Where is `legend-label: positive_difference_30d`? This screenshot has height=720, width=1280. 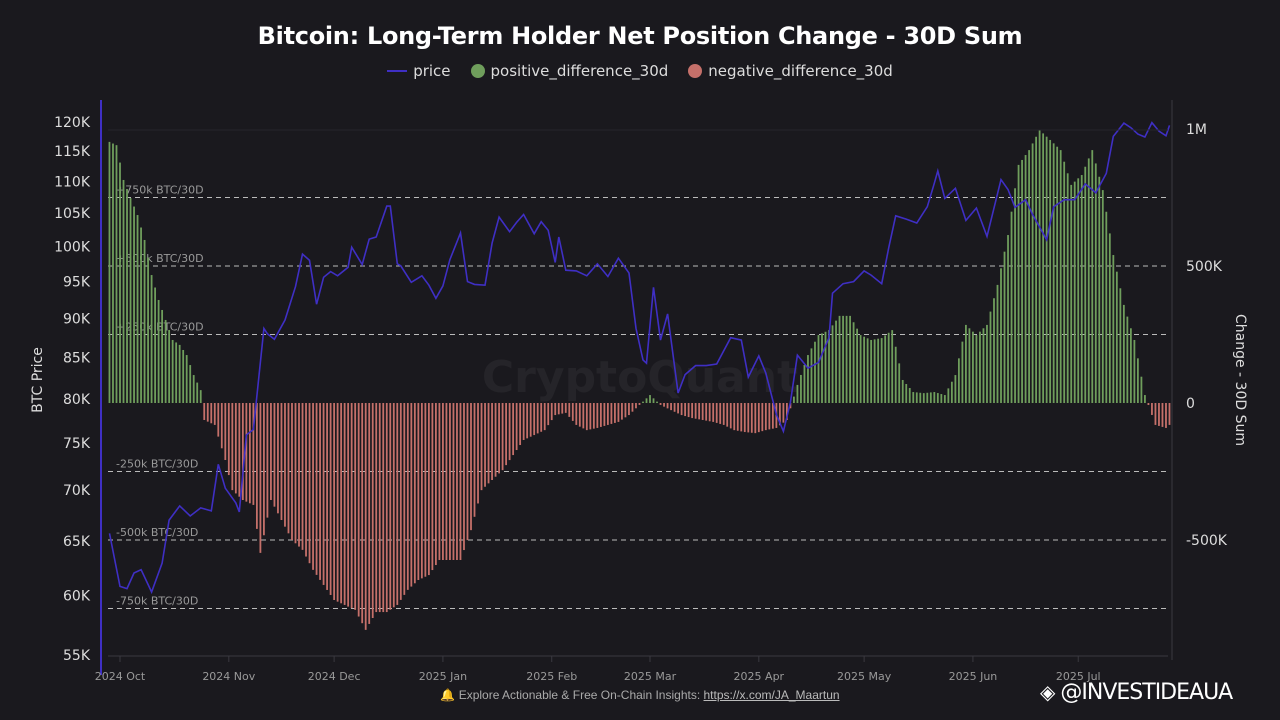
legend-label: positive_difference_30d is located at coordinates (579, 71).